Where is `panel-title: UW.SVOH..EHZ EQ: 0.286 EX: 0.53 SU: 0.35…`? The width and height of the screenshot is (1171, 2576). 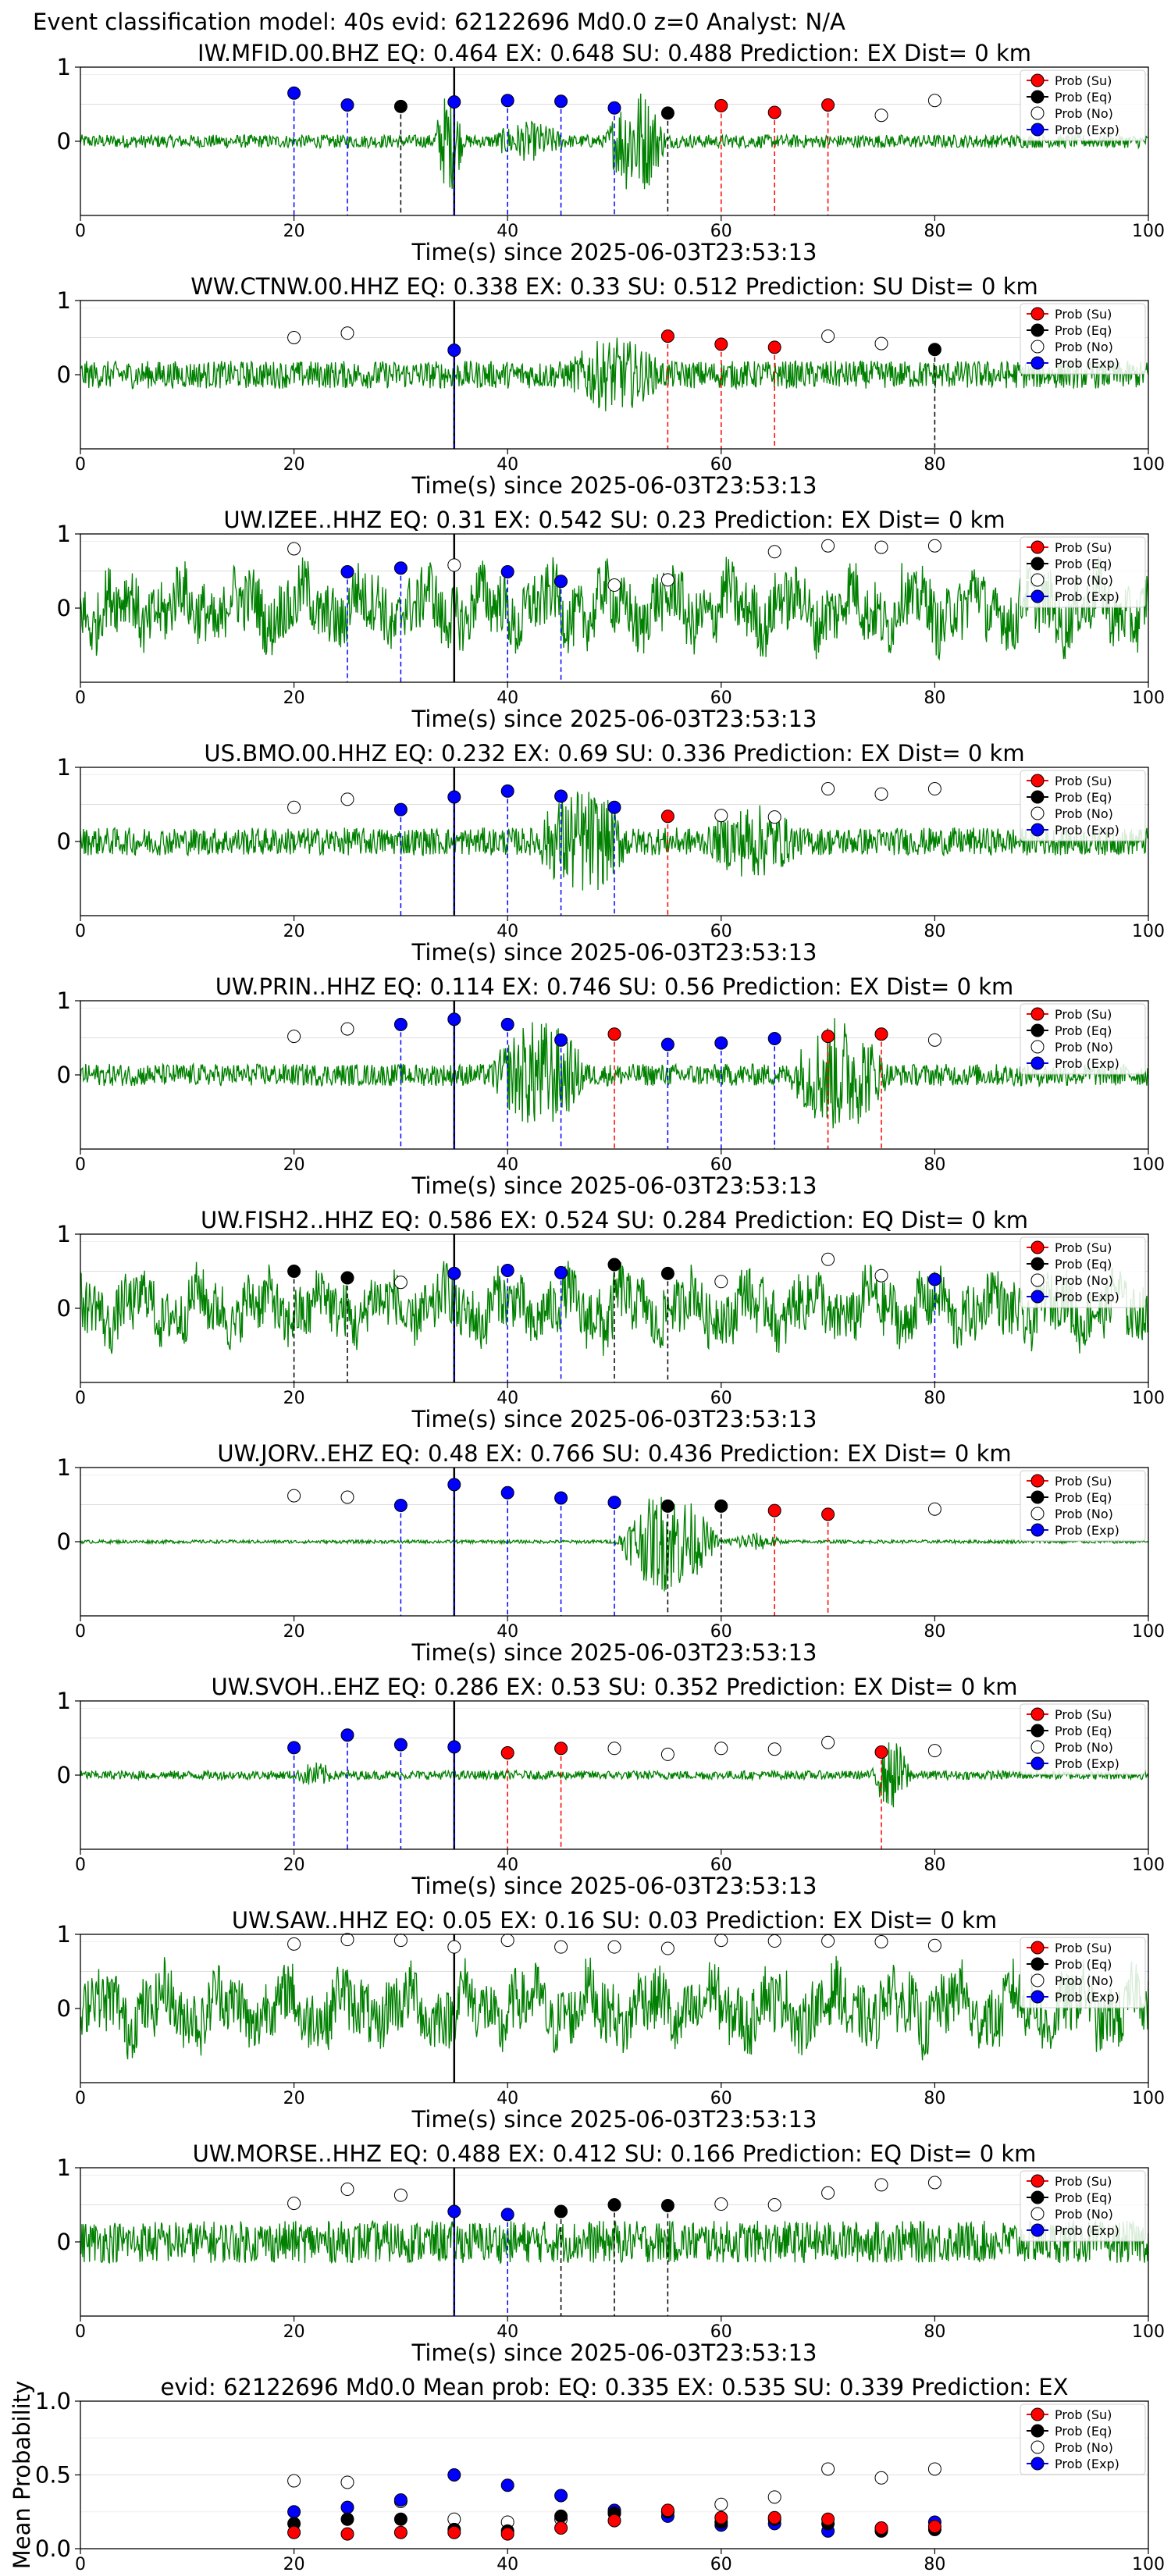 panel-title: UW.SVOH..EHZ EQ: 0.286 EX: 0.53 SU: 0.35… is located at coordinates (614, 1687).